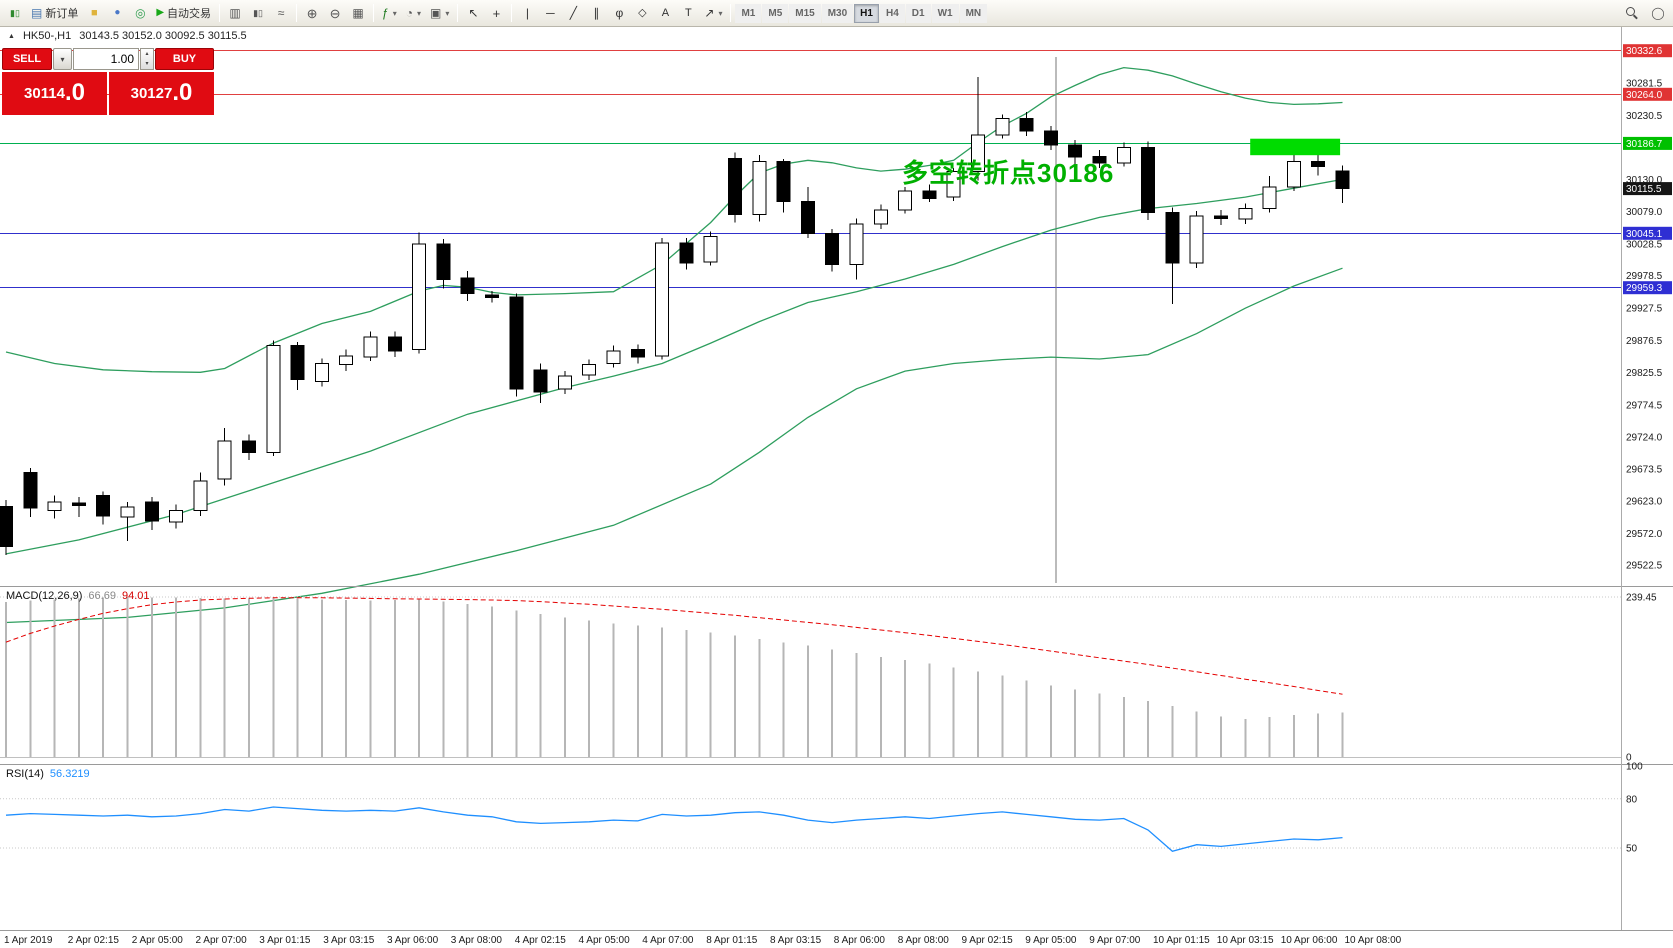 The width and height of the screenshot is (1673, 948). I want to click on toolbar-new-chart-button: ▮▯, so click(15, 13).